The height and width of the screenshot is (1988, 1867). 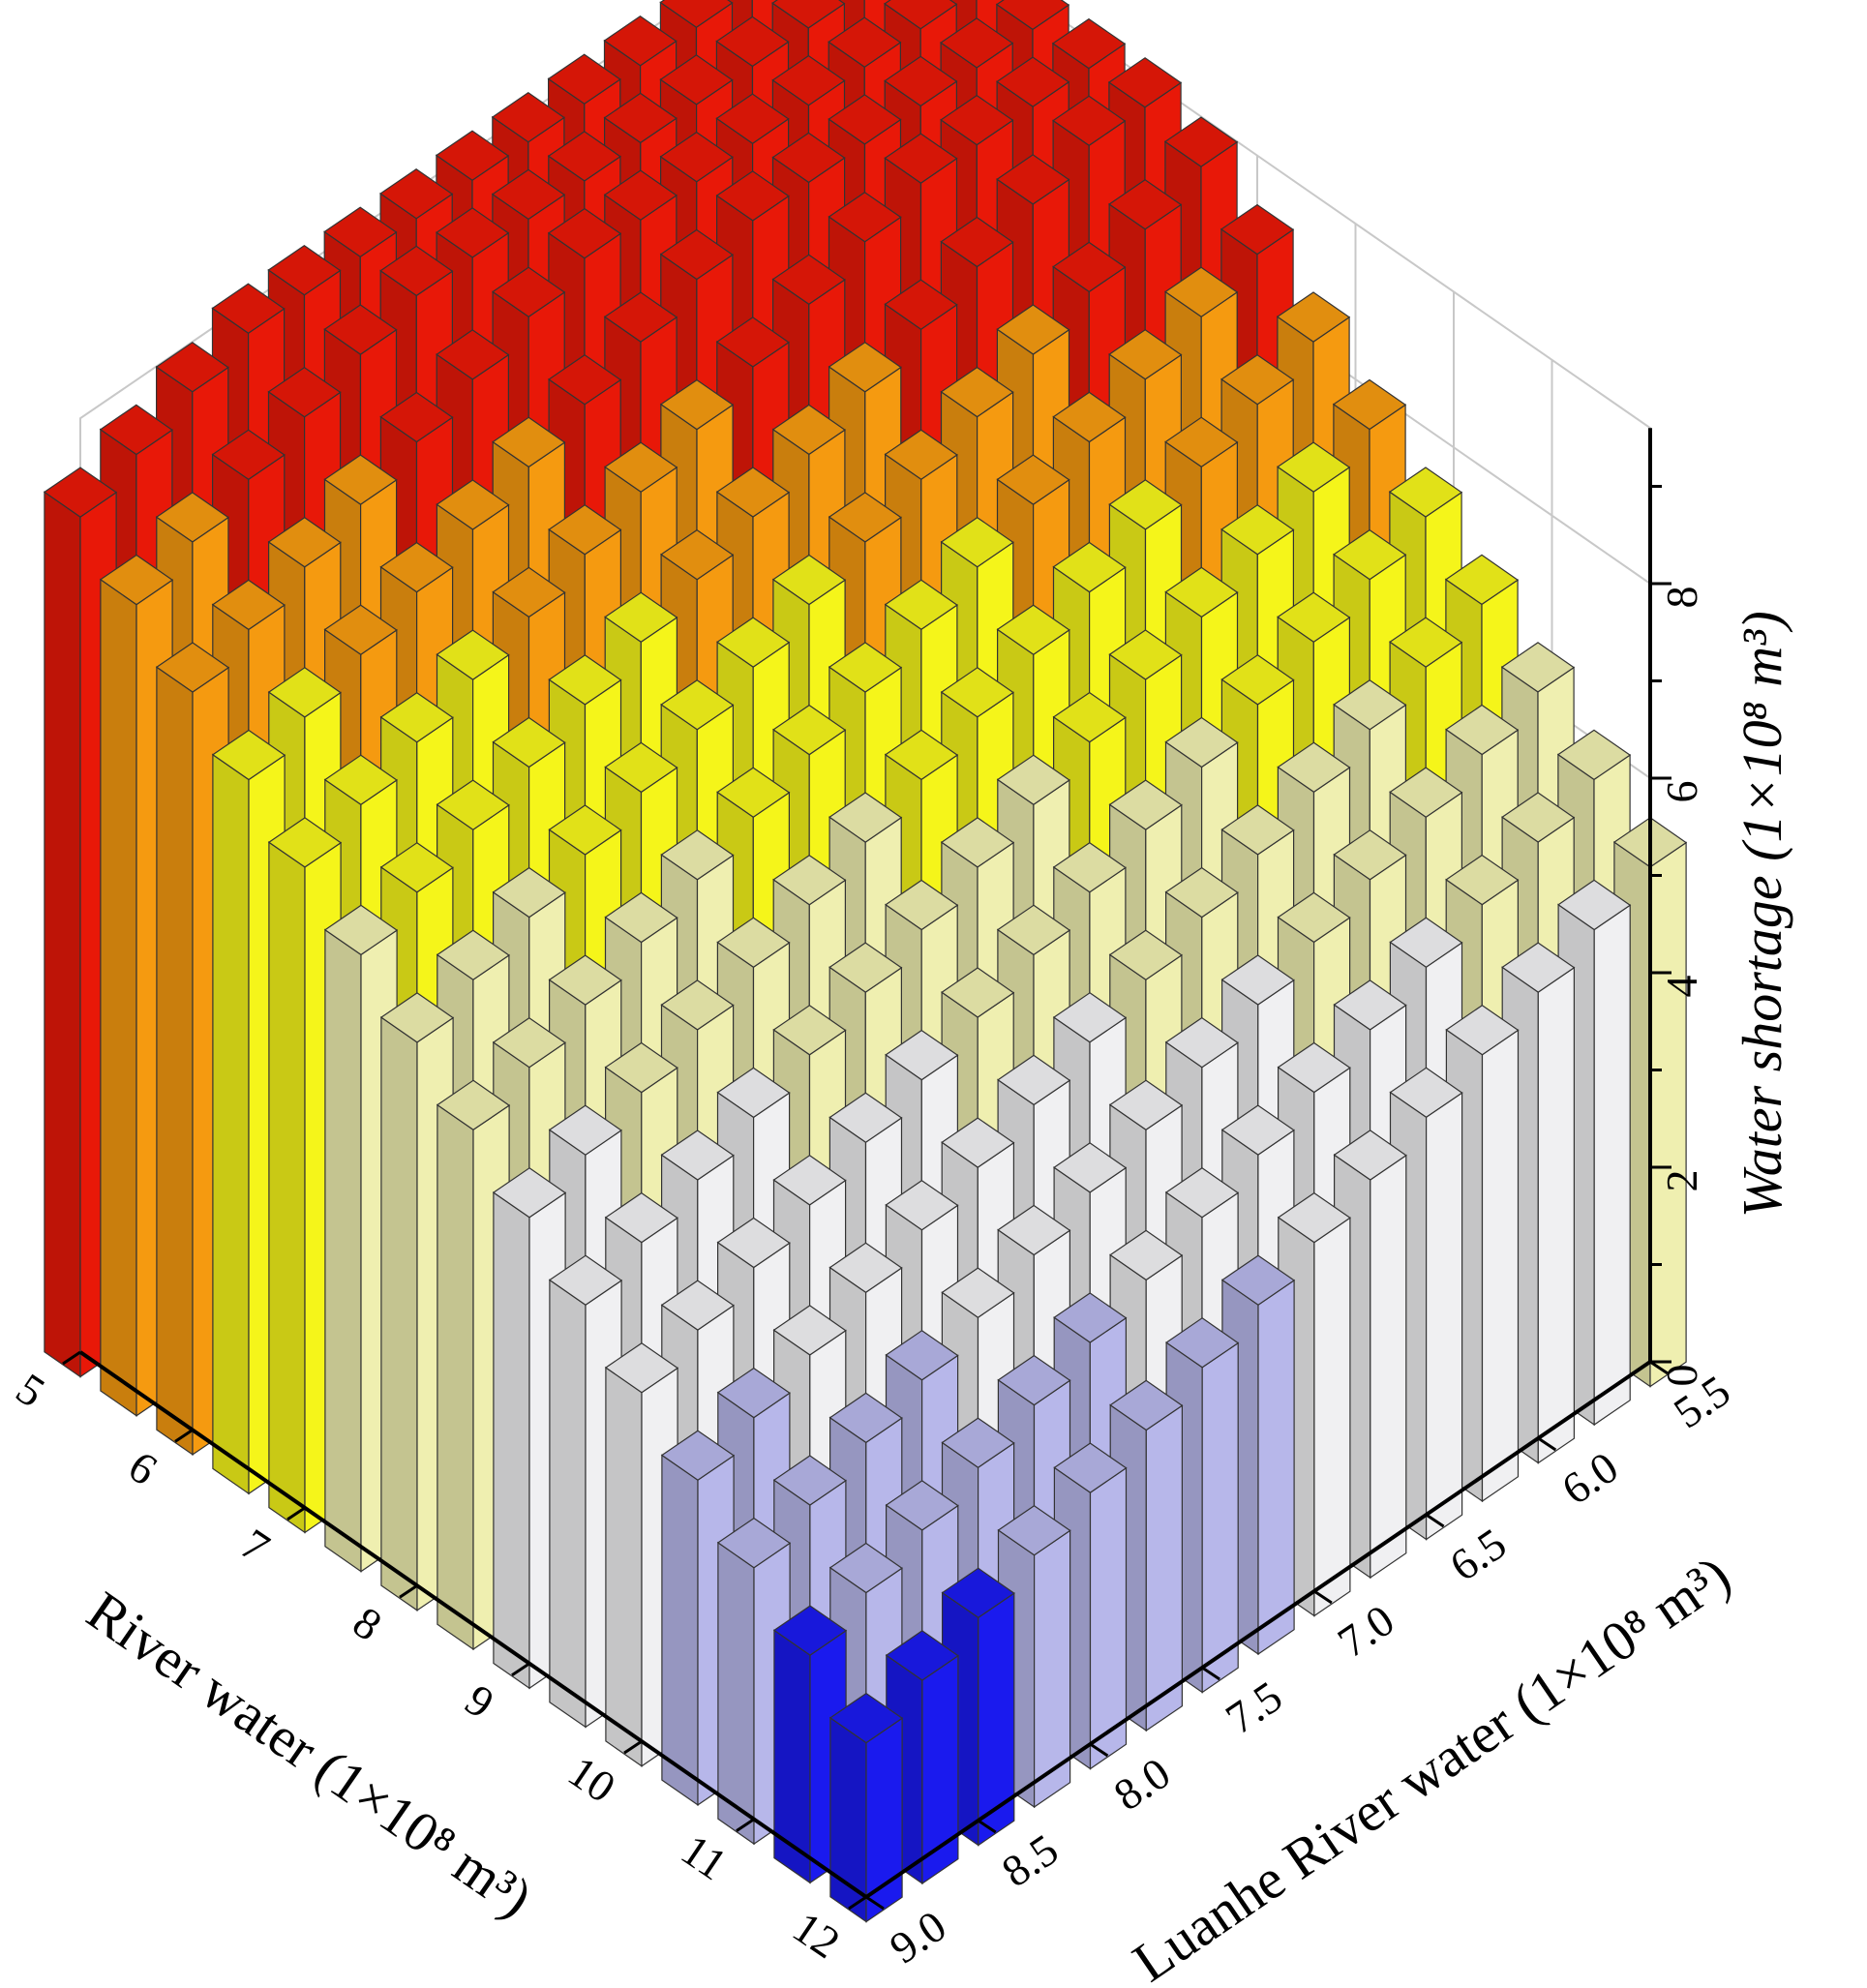 What do you see at coordinates (31, 1390) in the screenshot?
I see `x-tick-label: 5` at bounding box center [31, 1390].